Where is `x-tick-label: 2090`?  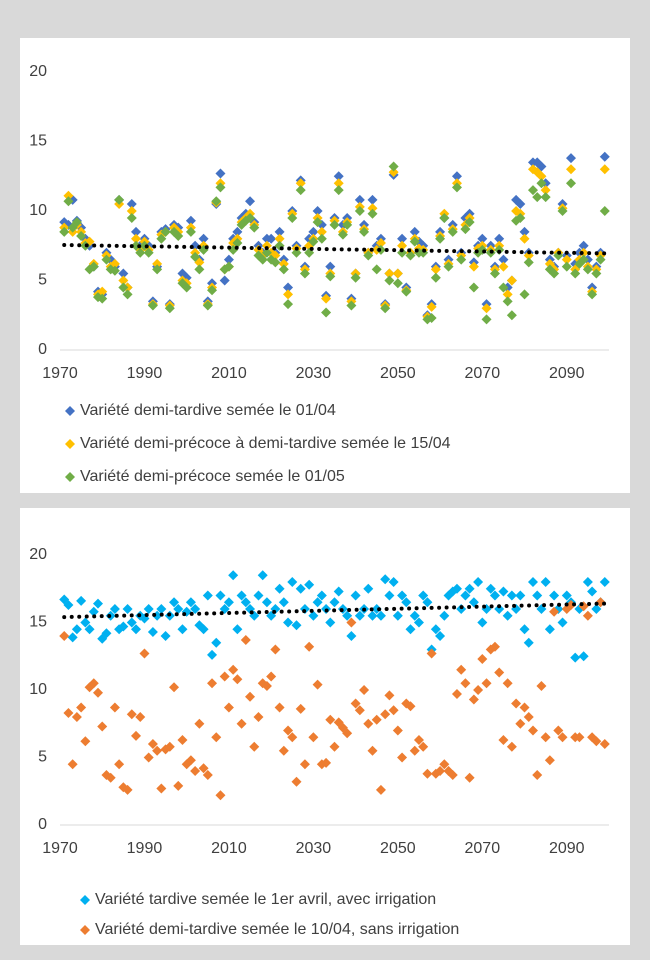
x-tick-label: 2090 is located at coordinates (567, 373).